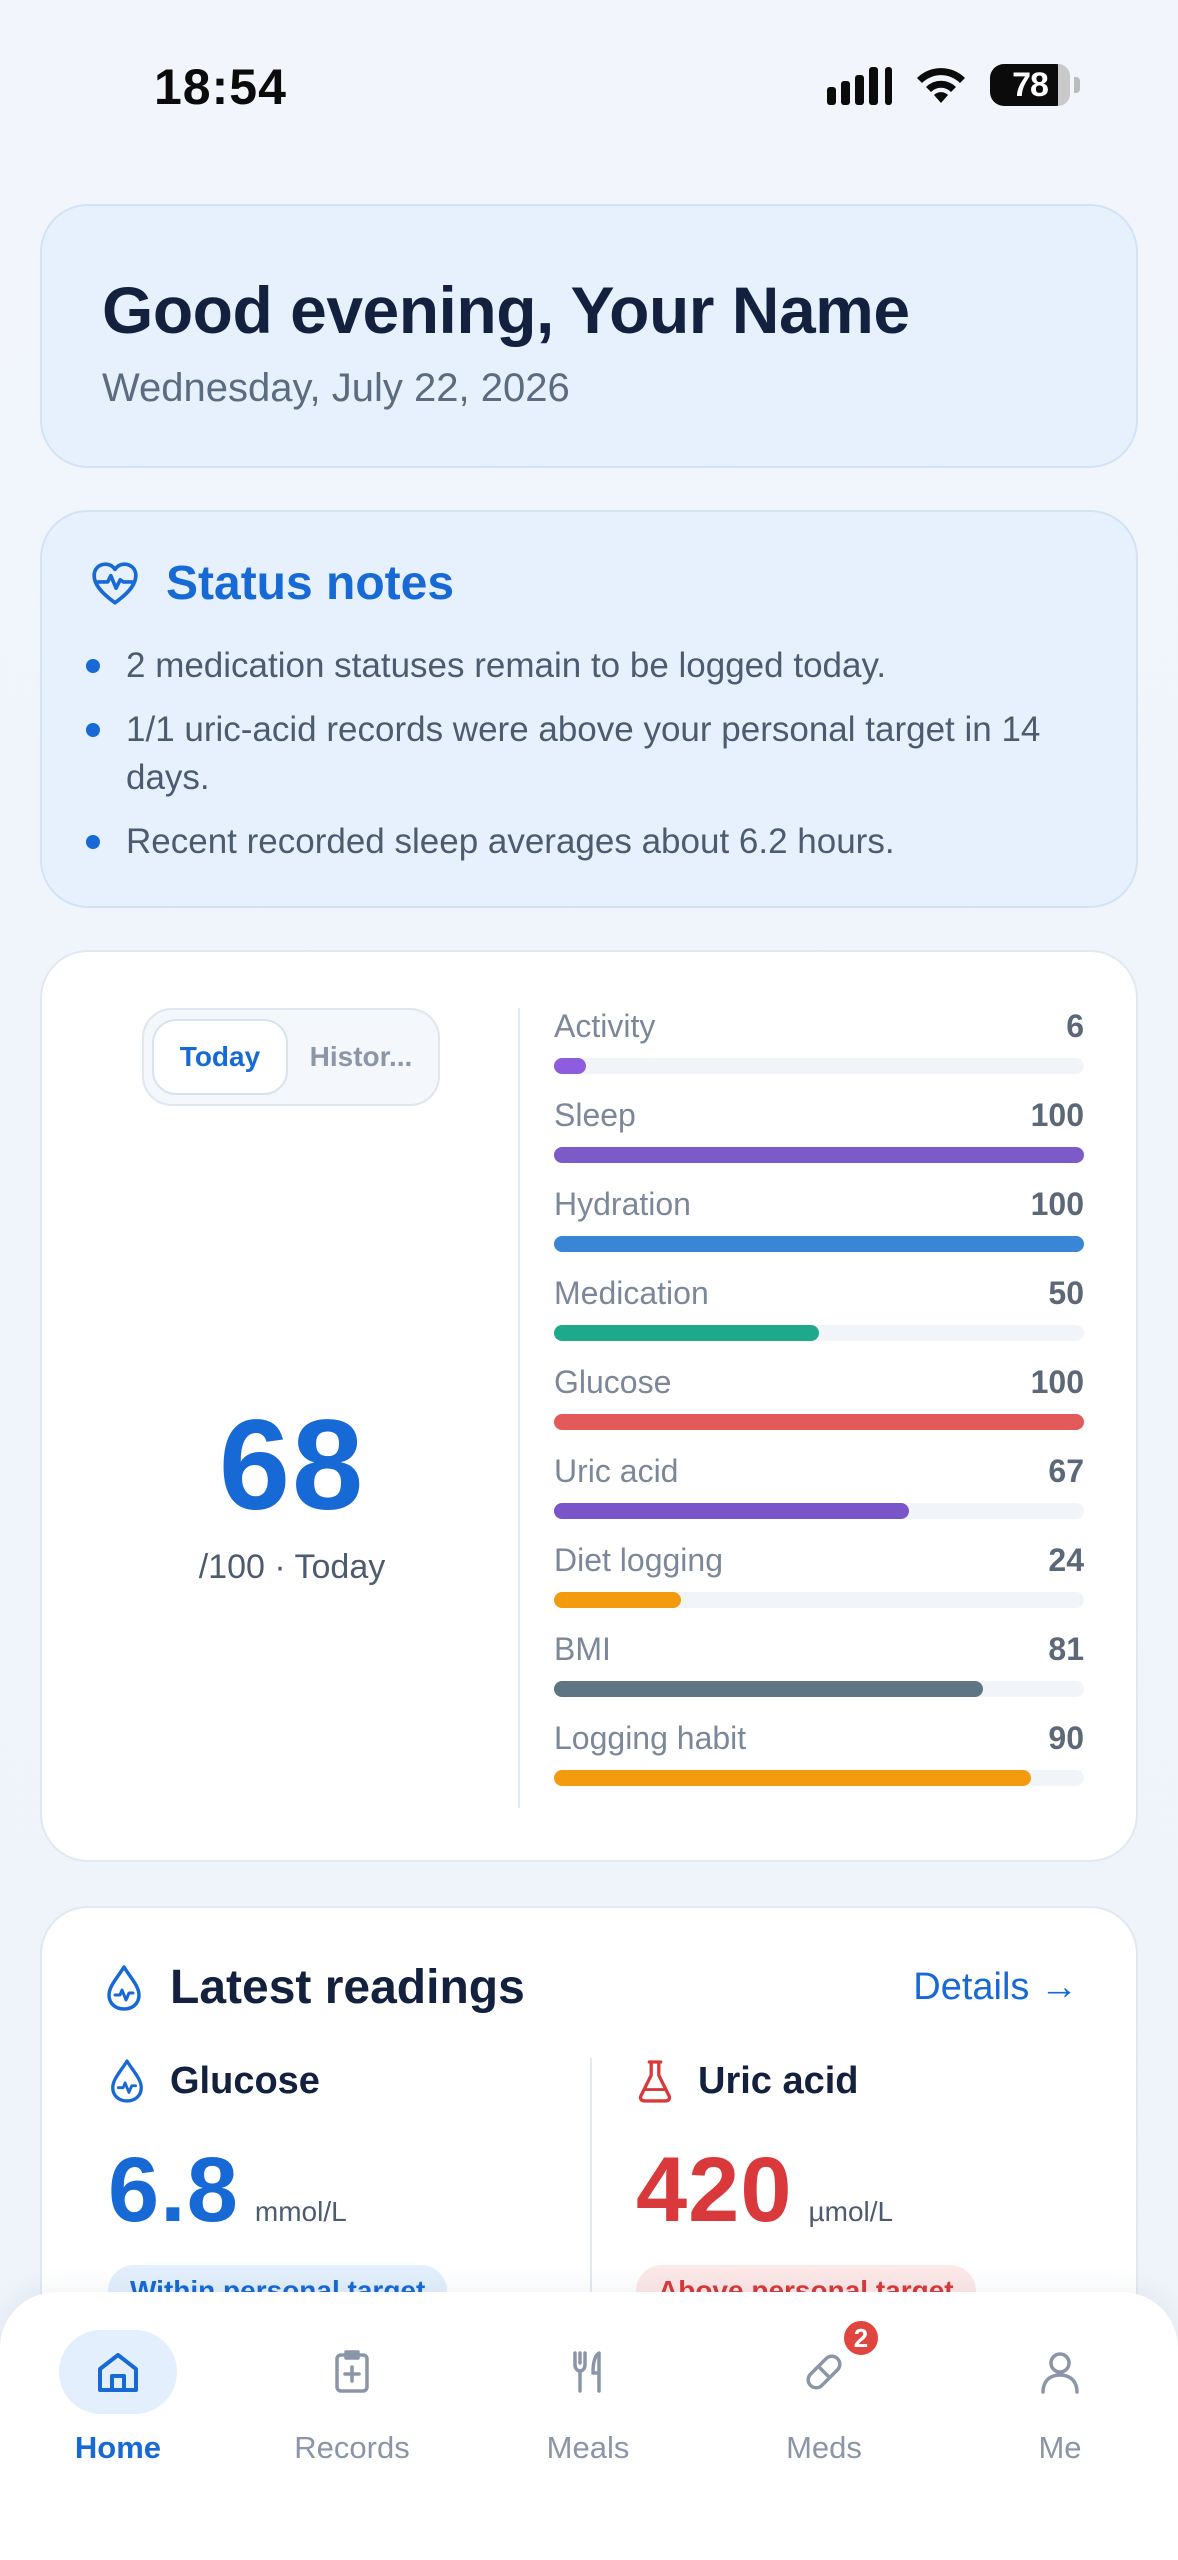 The image size is (1178, 2560). What do you see at coordinates (582, 1649) in the screenshot?
I see `metric-name: BMI` at bounding box center [582, 1649].